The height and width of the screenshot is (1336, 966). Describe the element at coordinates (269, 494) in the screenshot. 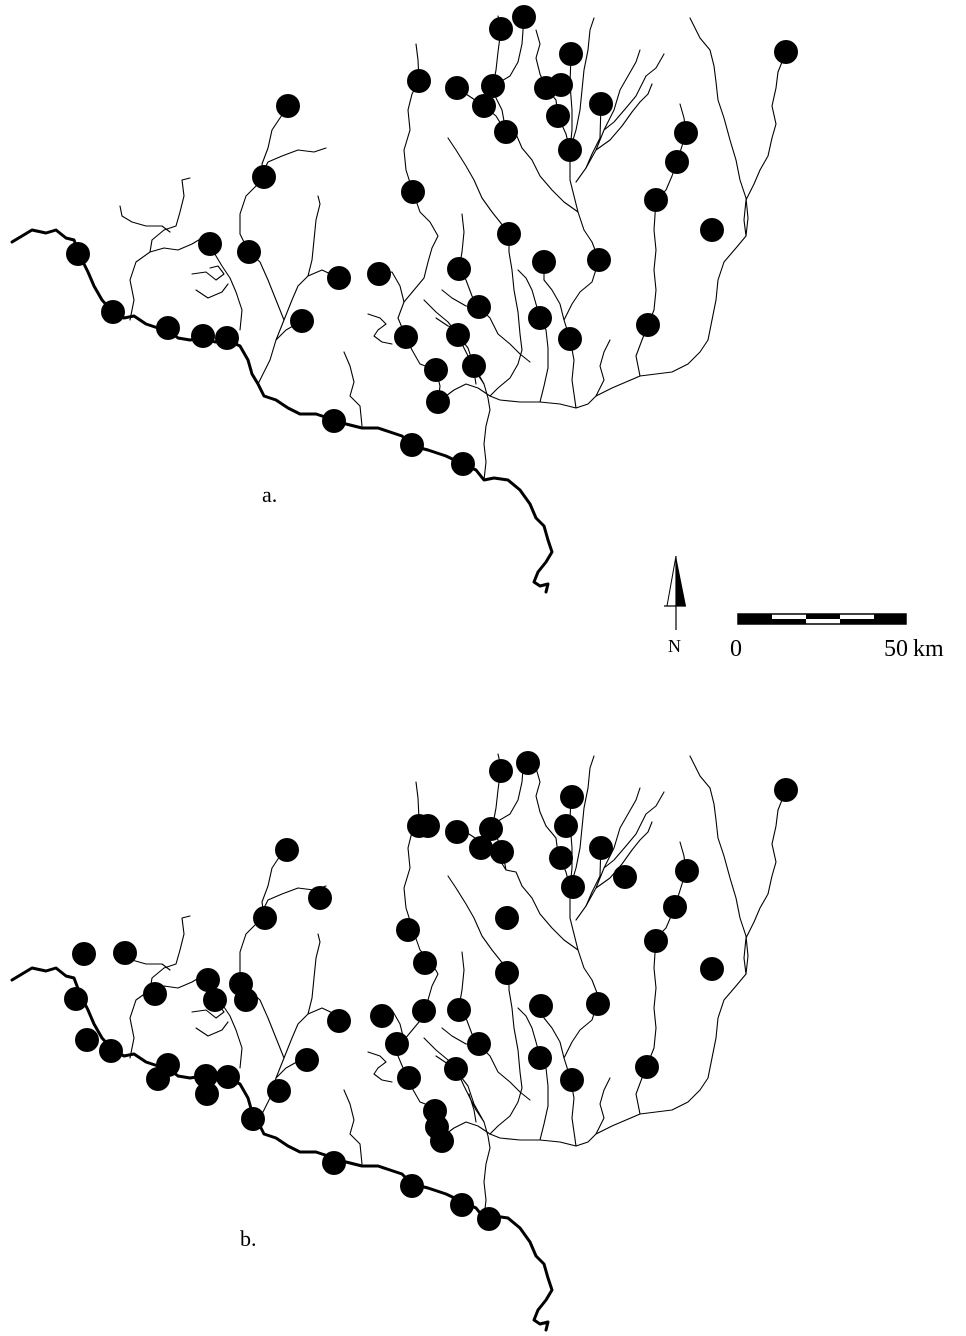

I see `panel-a-label: a.` at that location.